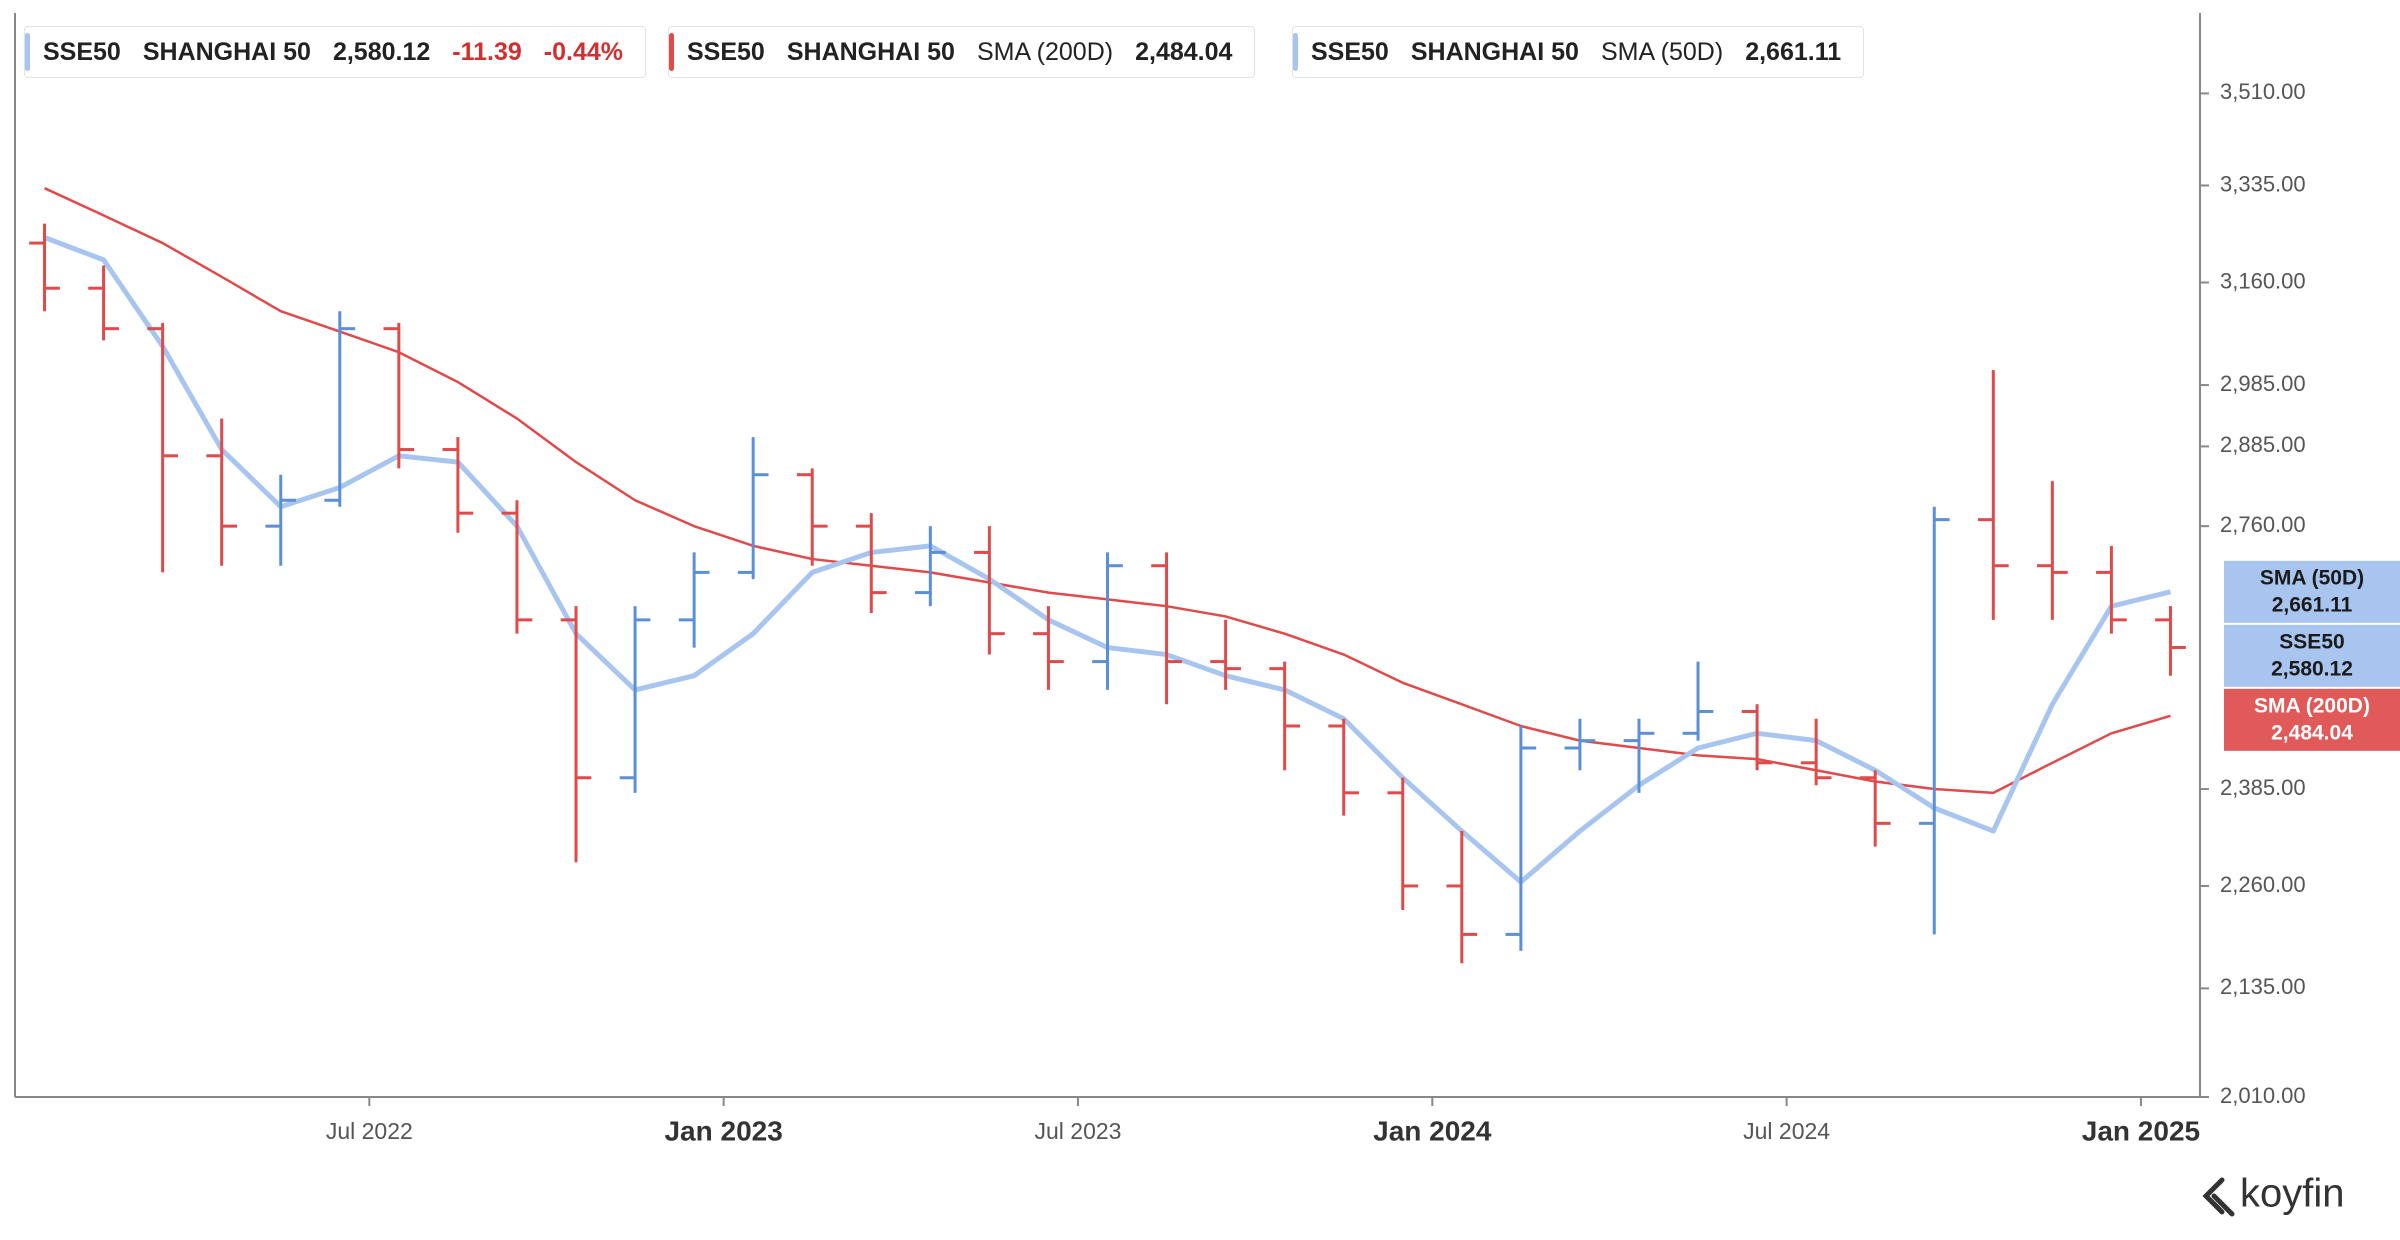 The width and height of the screenshot is (2400, 1240). I want to click on y-tick-label: 3,510.00, so click(2263, 91).